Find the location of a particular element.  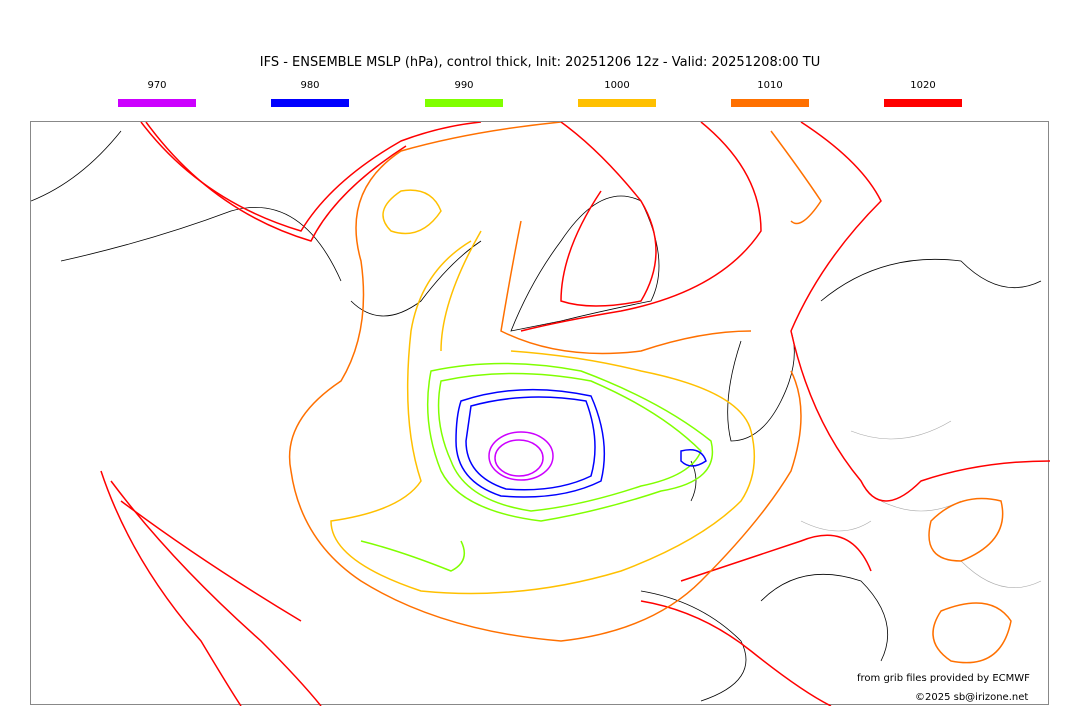

copyright-credit: ©2025 sb@irizone.net is located at coordinates (972, 697).